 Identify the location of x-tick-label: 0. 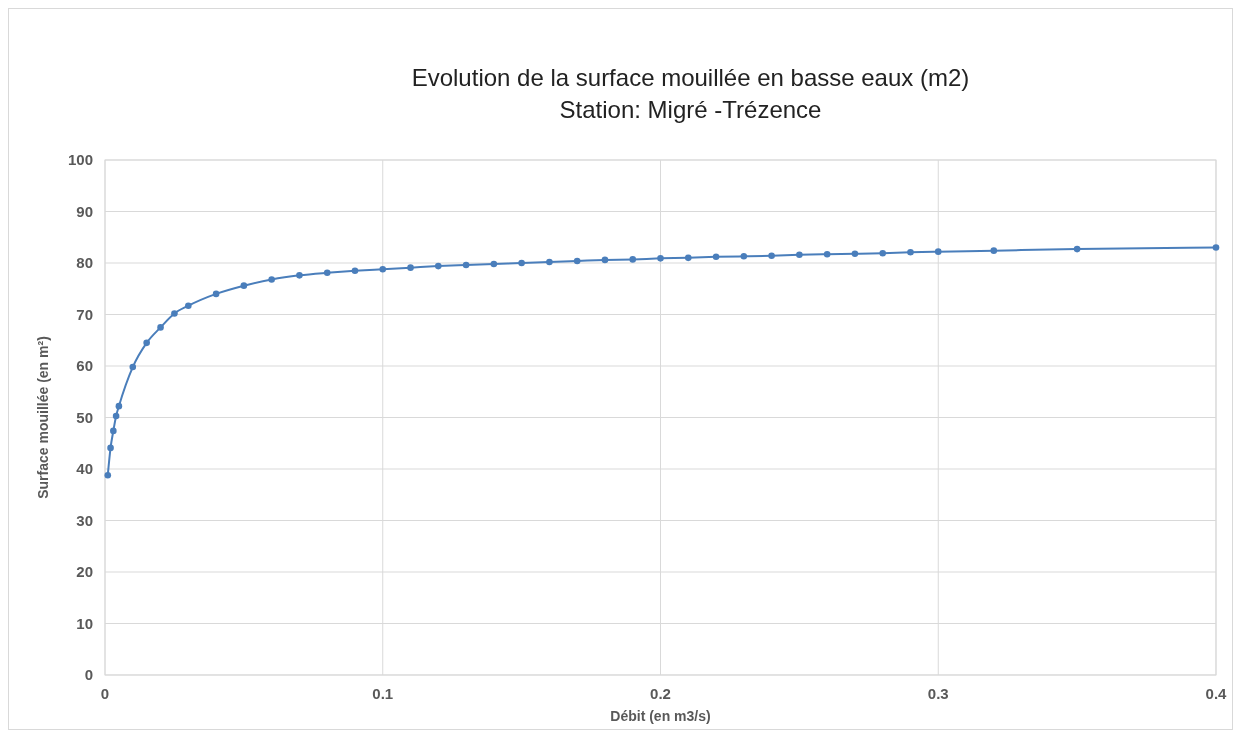
(105, 693).